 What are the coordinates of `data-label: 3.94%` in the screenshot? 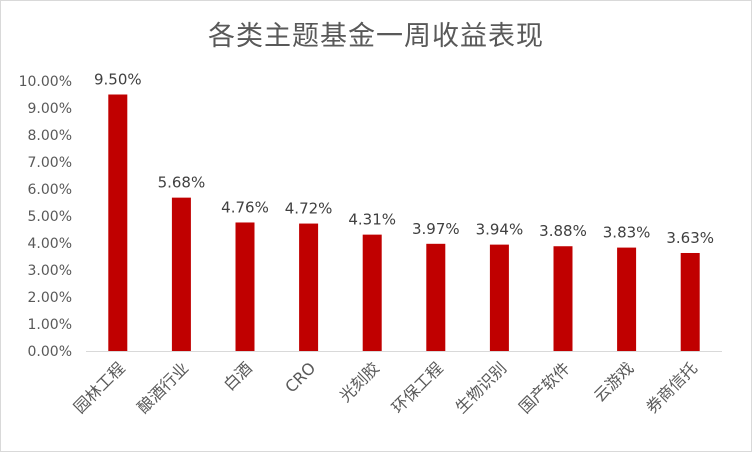 It's located at (500, 230).